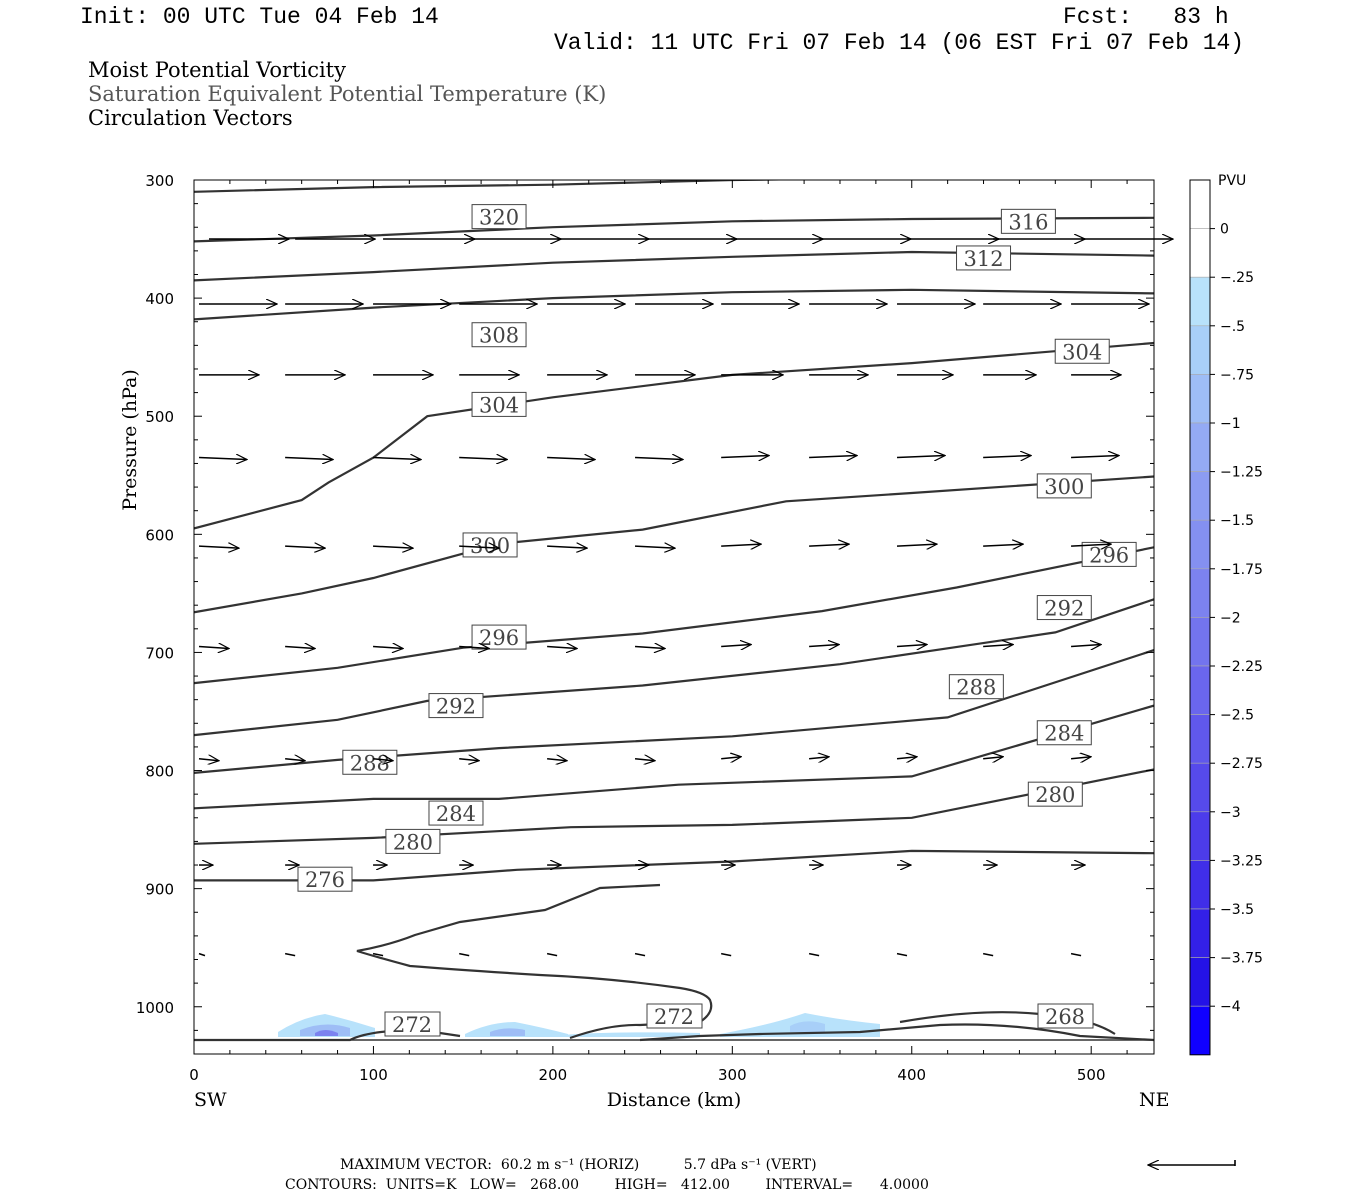 This screenshot has width=1350, height=1200. I want to click on low-level-contours, so click(674, 962).